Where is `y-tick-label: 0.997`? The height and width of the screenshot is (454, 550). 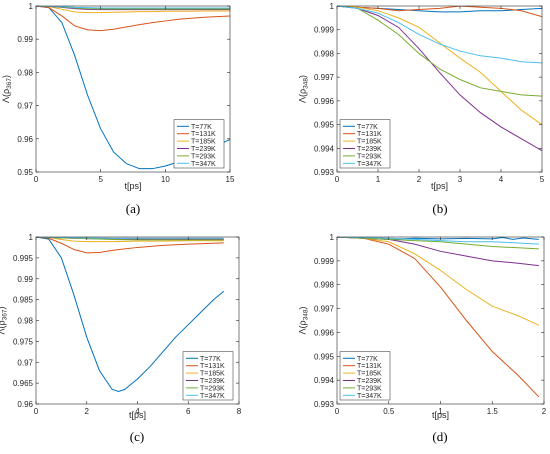 y-tick-label: 0.997 is located at coordinates (324, 309).